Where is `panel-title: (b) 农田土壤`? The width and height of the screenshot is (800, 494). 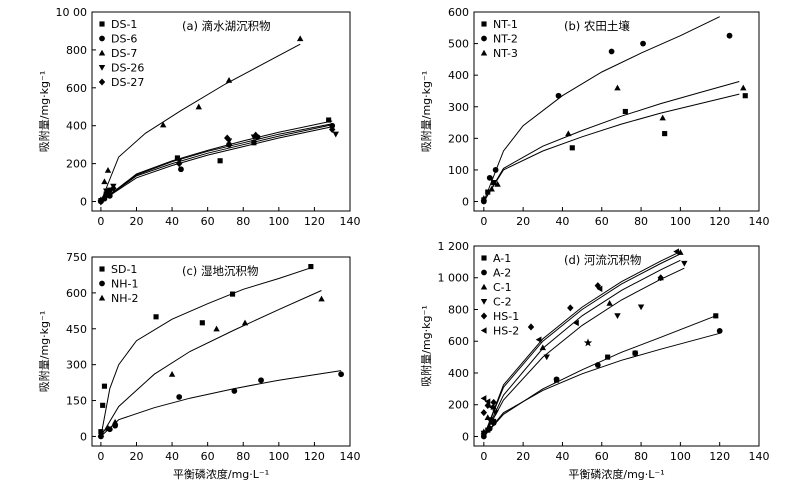
panel-title: (b) 农田土壤 is located at coordinates (597, 26).